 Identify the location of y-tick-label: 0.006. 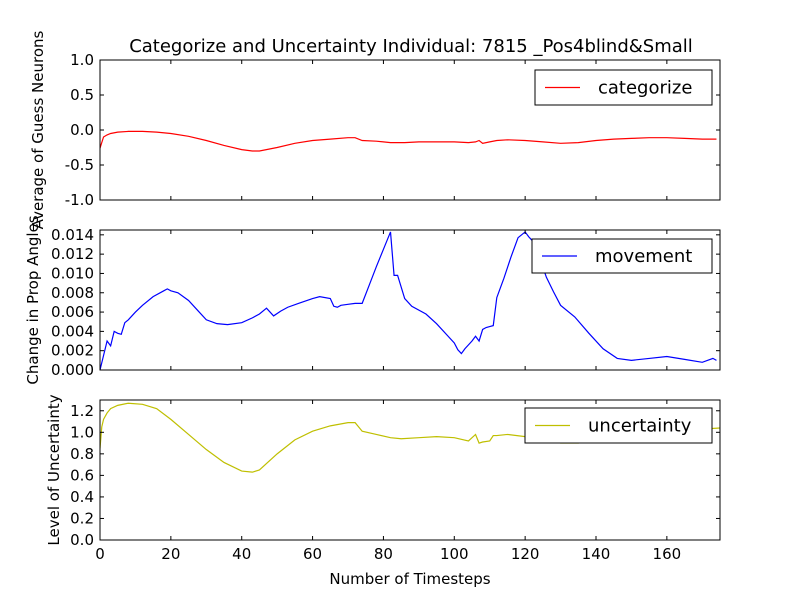
(72, 312).